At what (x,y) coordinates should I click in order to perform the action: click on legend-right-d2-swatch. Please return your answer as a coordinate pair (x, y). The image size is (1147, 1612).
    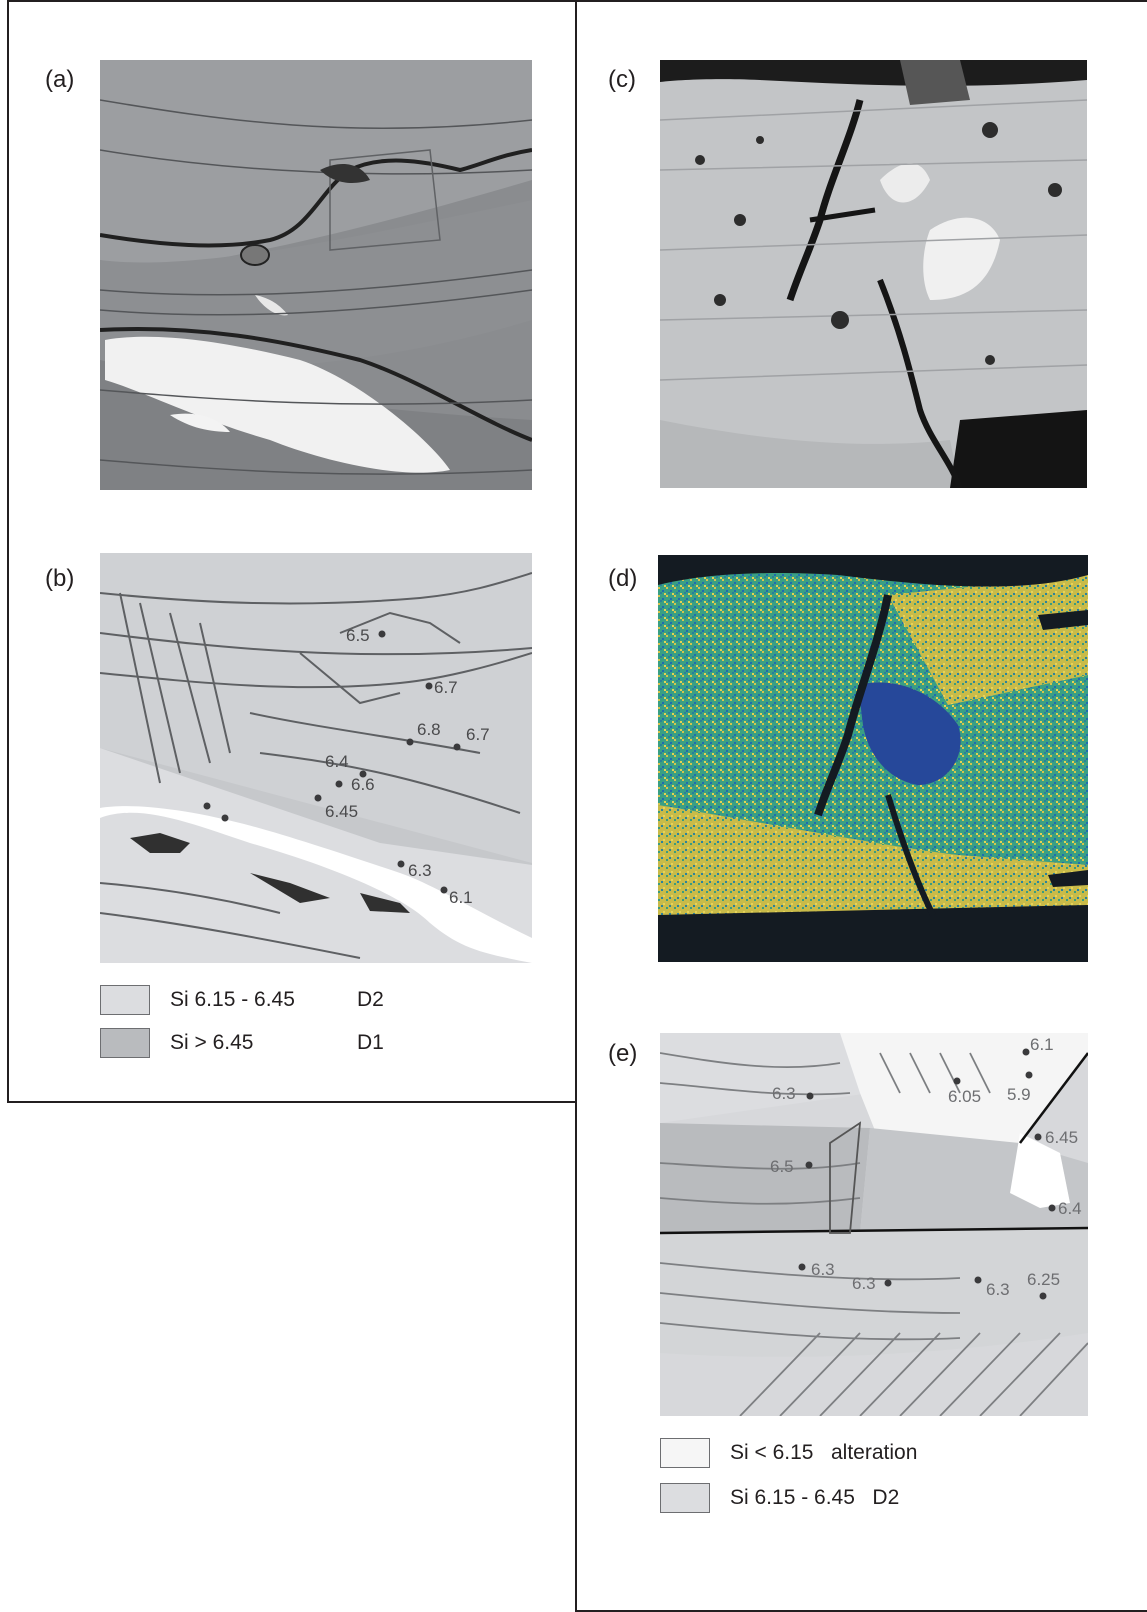
    Looking at the image, I should click on (685, 1498).